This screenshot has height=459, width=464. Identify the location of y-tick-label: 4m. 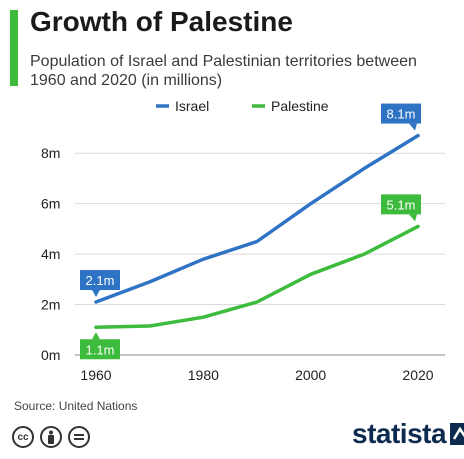
(50, 254).